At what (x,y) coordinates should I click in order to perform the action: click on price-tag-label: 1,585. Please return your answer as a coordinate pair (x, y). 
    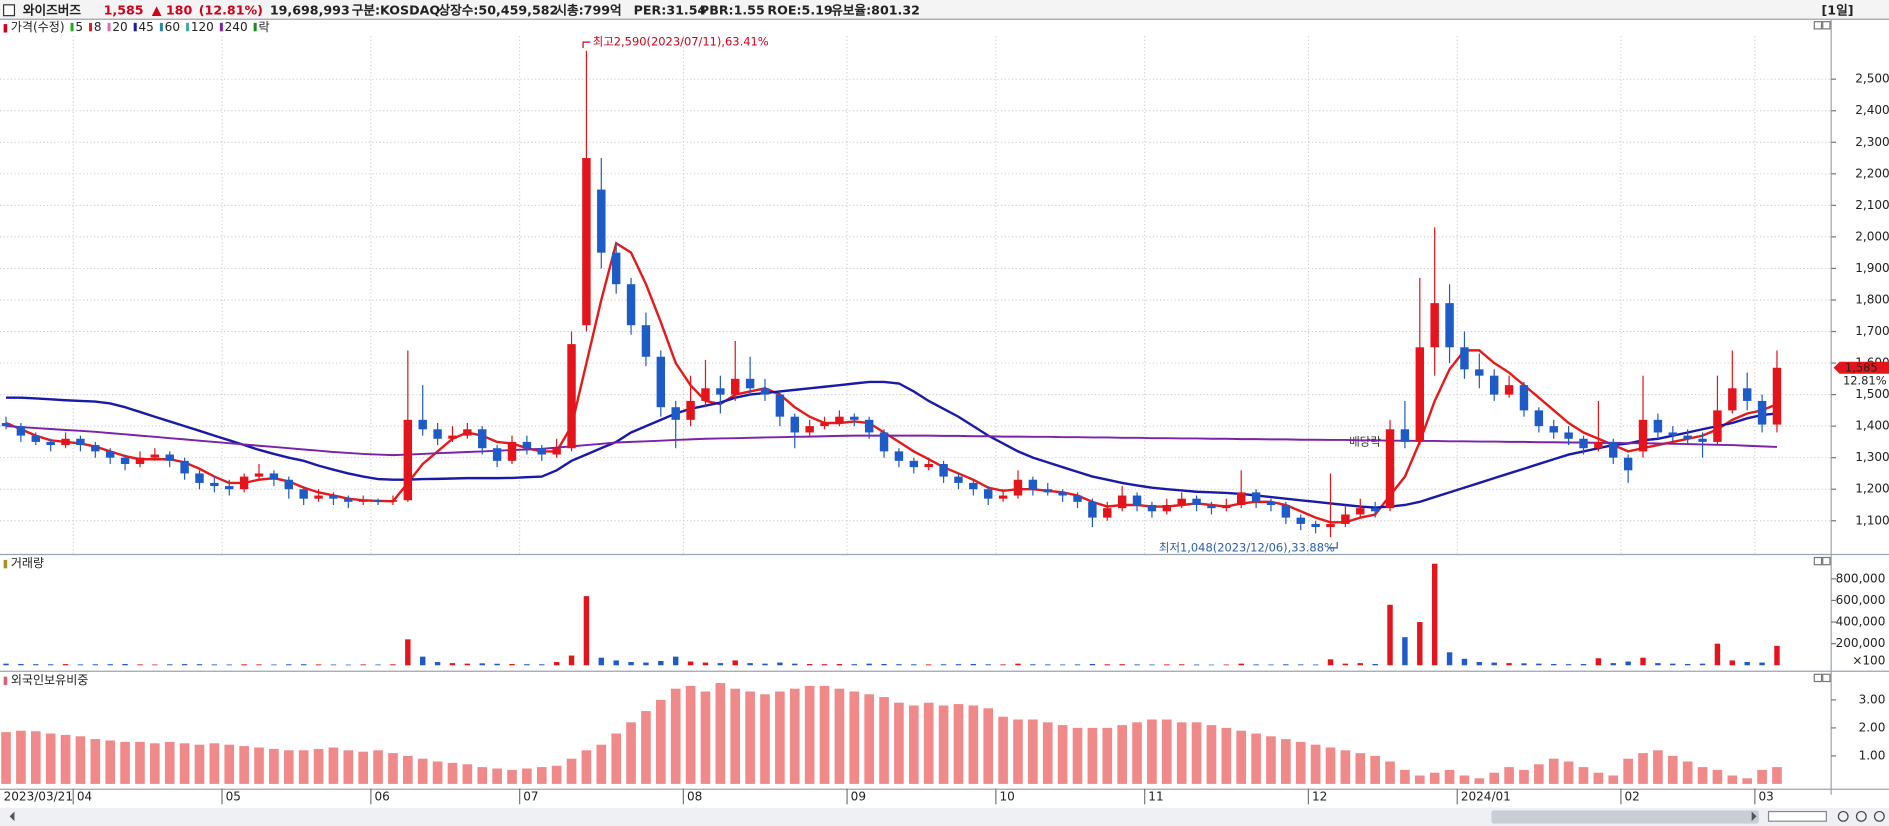
    Looking at the image, I should click on (1861, 367).